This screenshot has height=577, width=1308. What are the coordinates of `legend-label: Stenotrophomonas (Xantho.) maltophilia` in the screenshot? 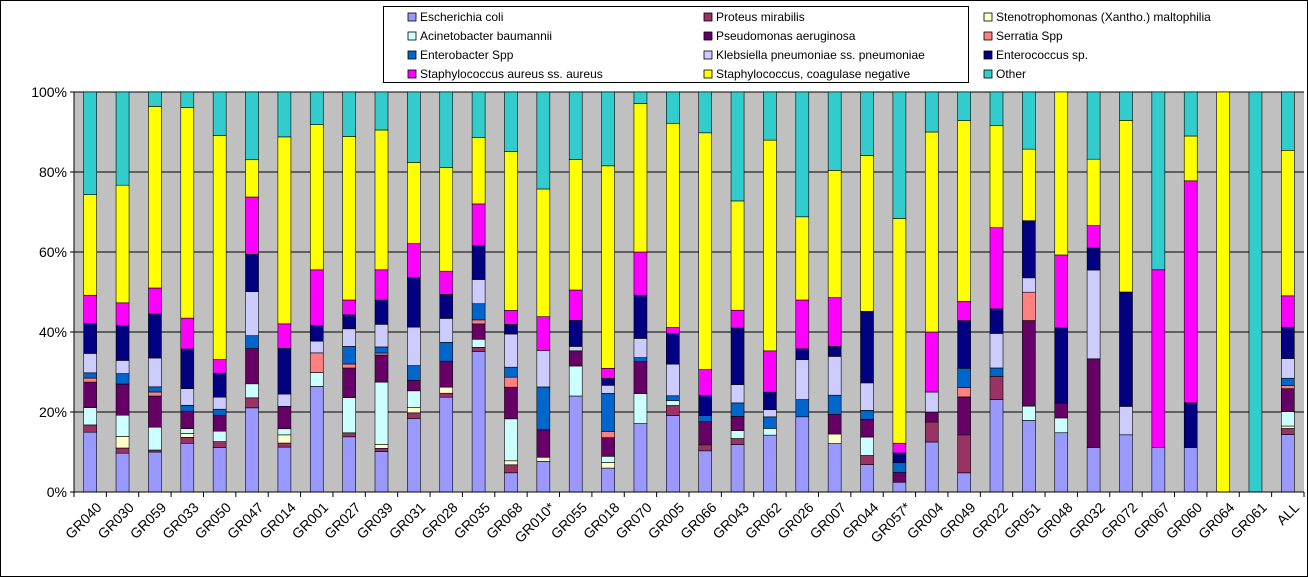 It's located at (1103, 17).